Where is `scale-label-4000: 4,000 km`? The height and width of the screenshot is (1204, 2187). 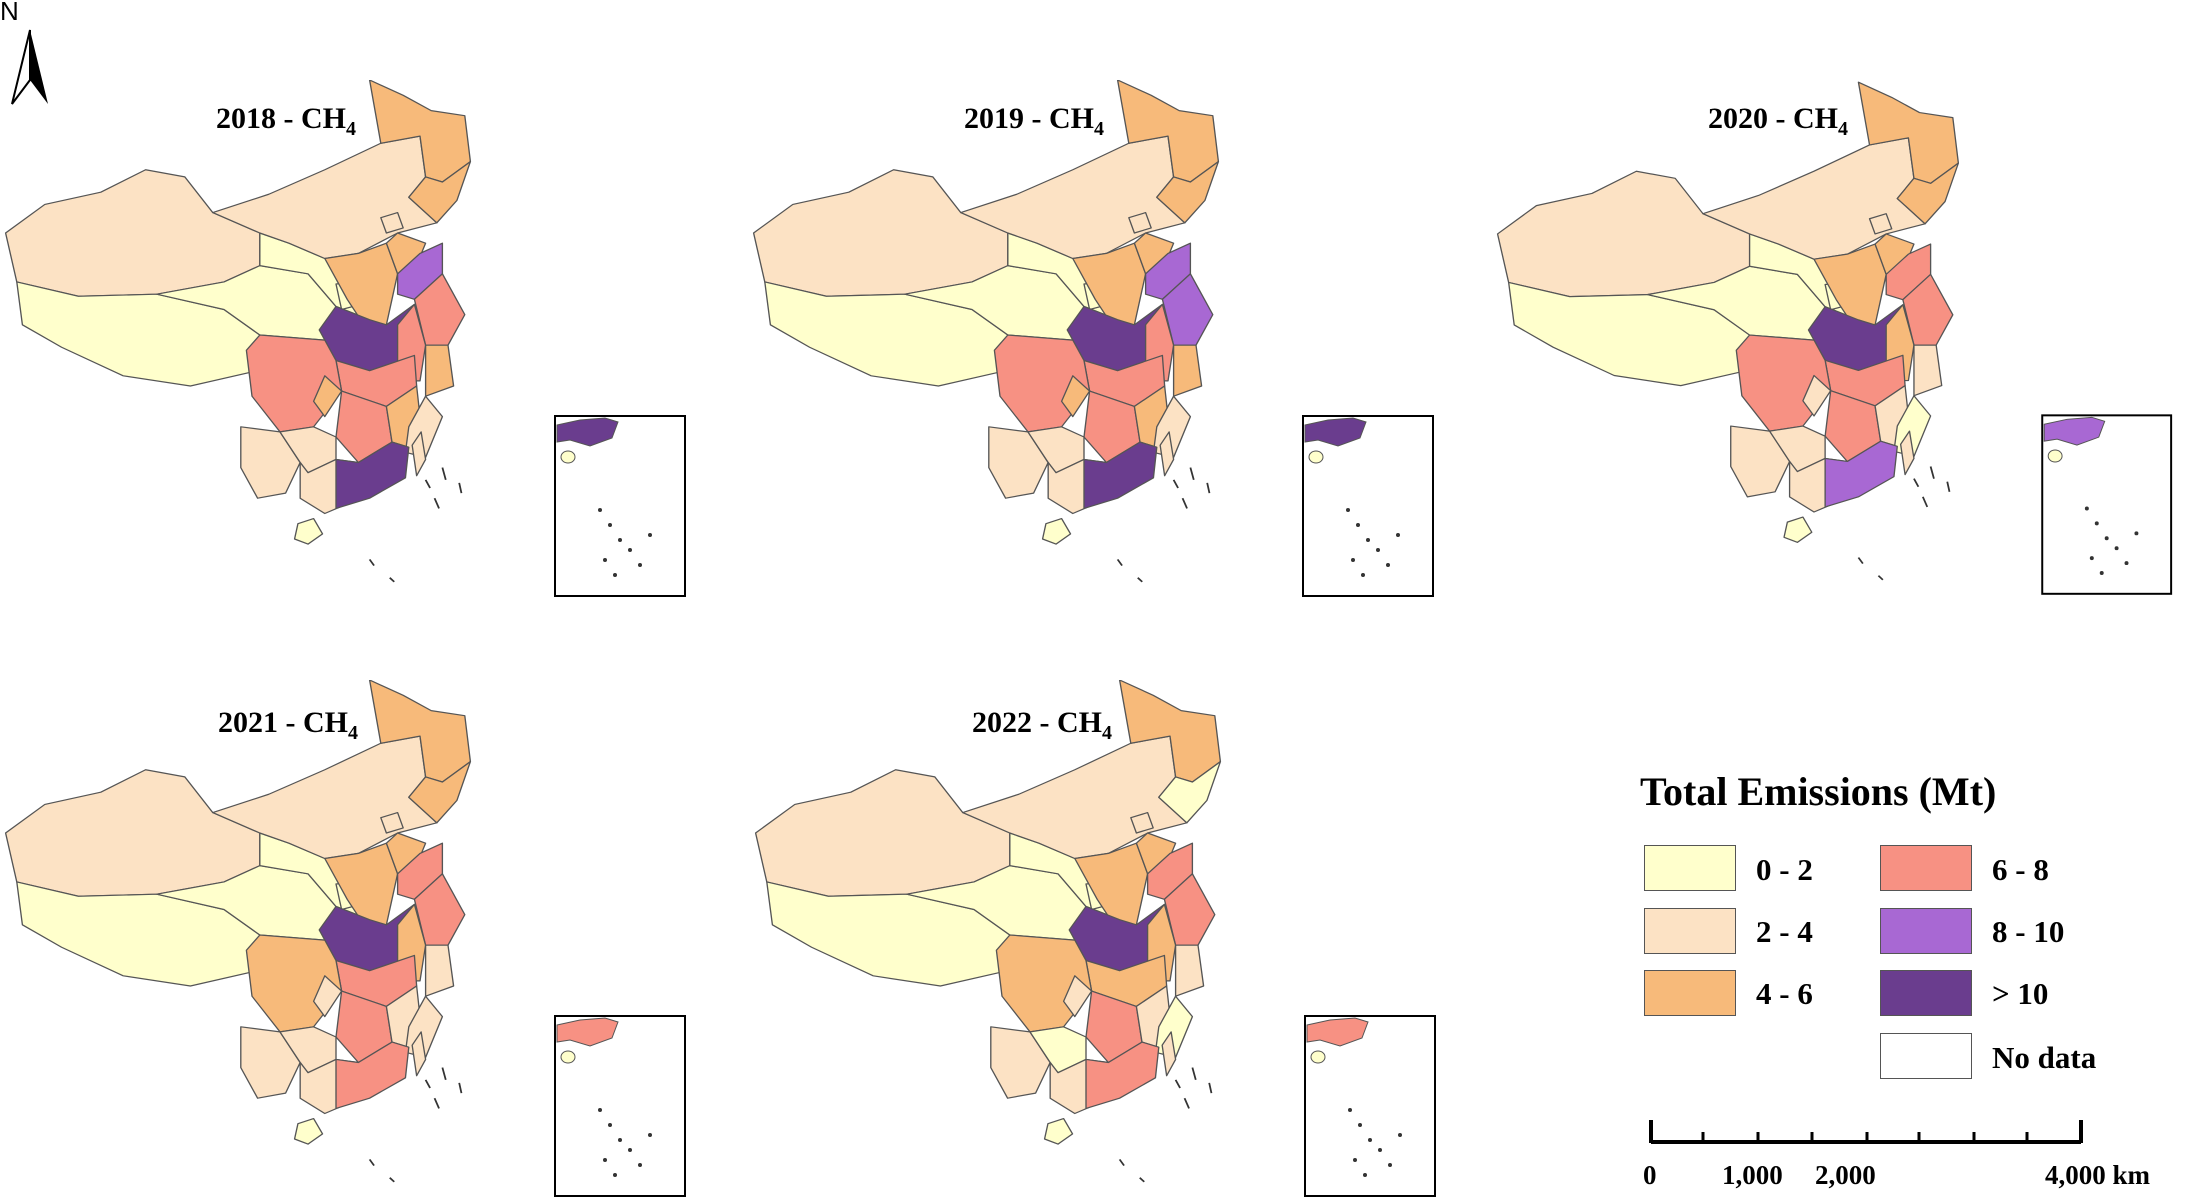 scale-label-4000: 4,000 km is located at coordinates (2098, 1175).